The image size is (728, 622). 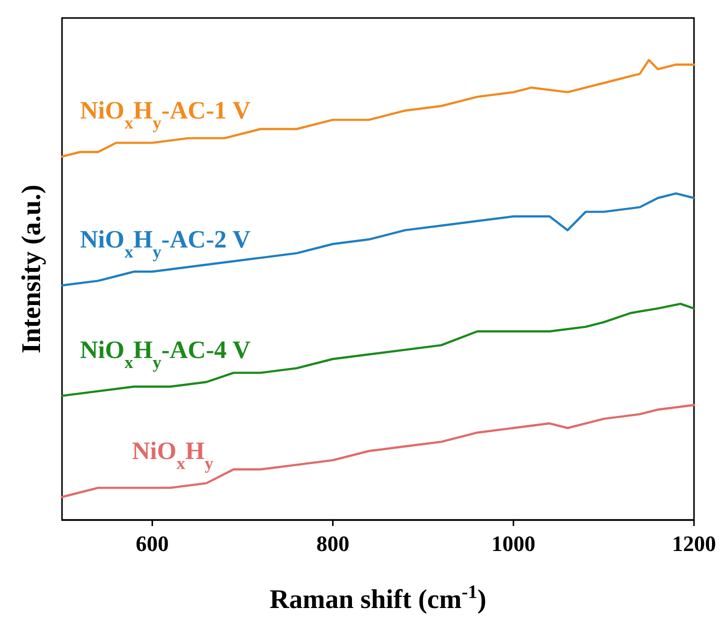 What do you see at coordinates (333, 543) in the screenshot?
I see `x-tick-label: 800` at bounding box center [333, 543].